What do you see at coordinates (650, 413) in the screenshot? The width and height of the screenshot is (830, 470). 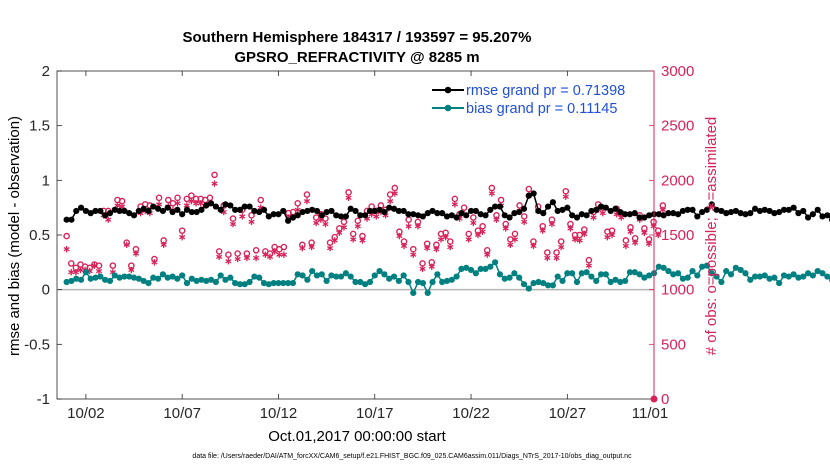 I see `x-tick-label: 11/01` at bounding box center [650, 413].